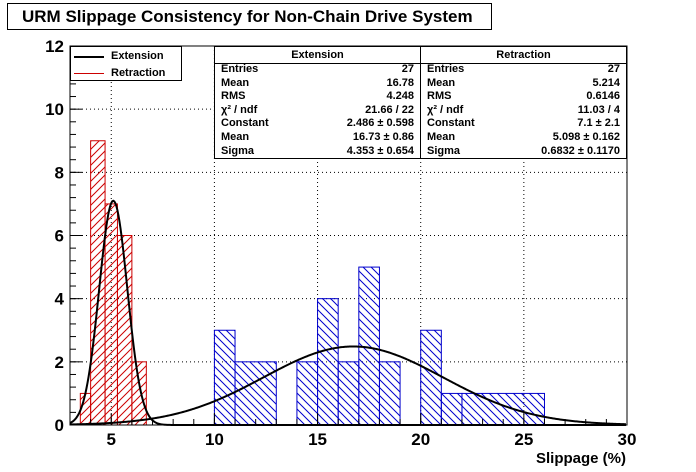  I want to click on x-tick-label: 25, so click(523, 439).